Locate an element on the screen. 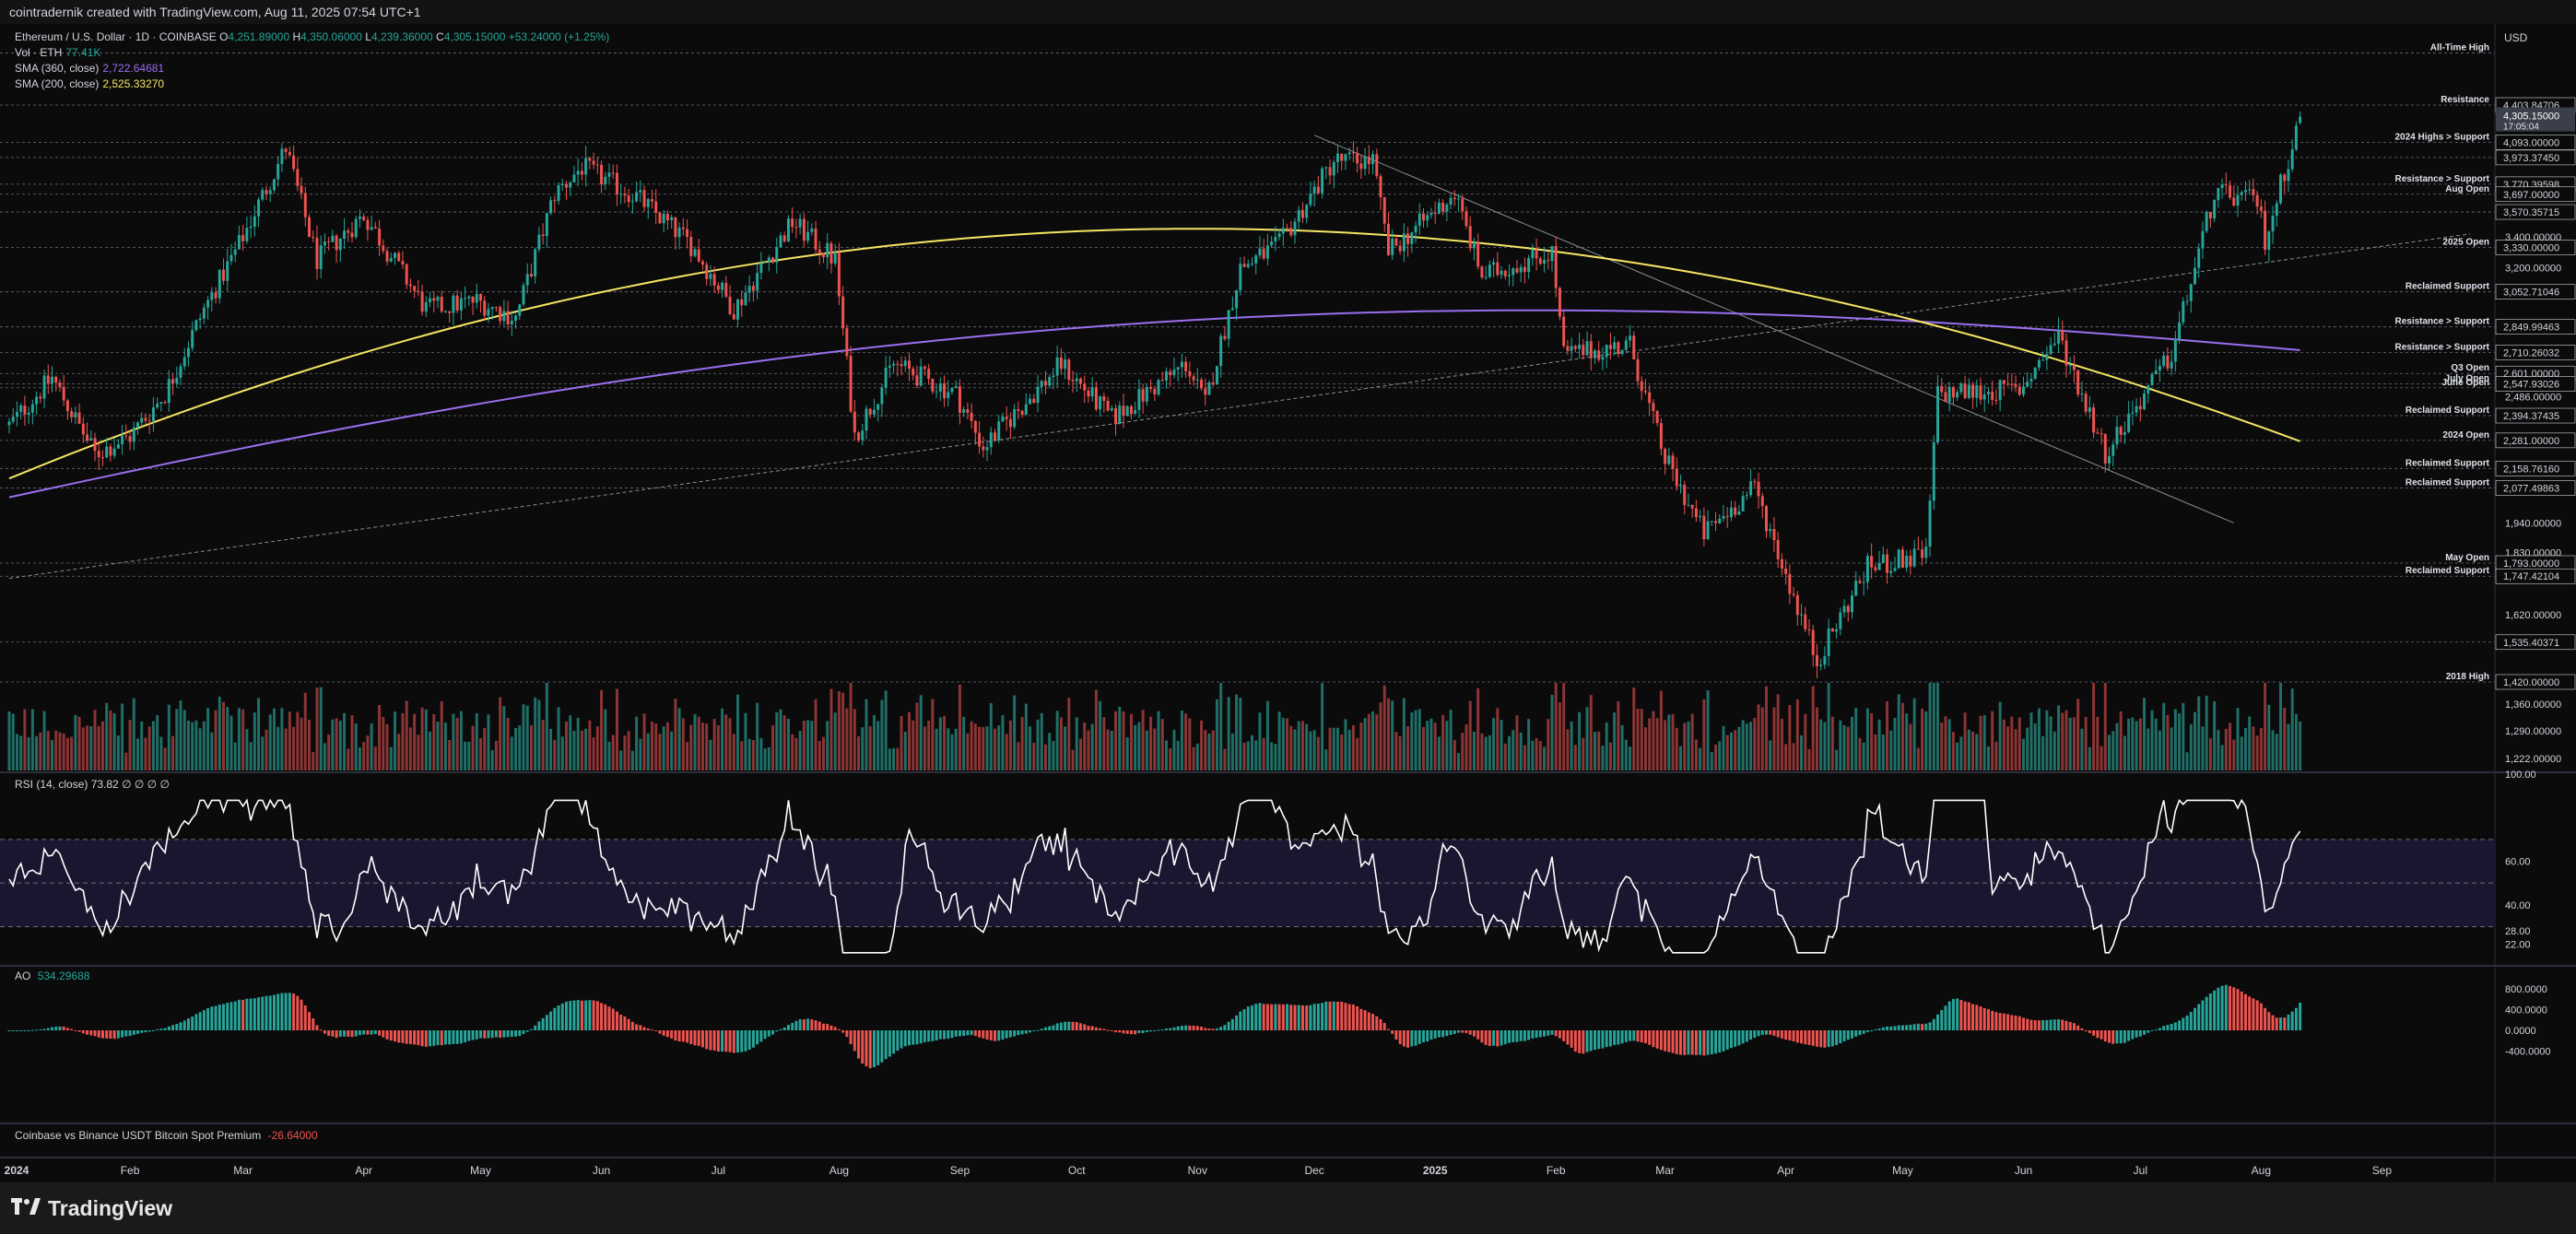  symbol-title: Ethereum / U.S. Dollar · 1D · COINBASE is located at coordinates (116, 36).